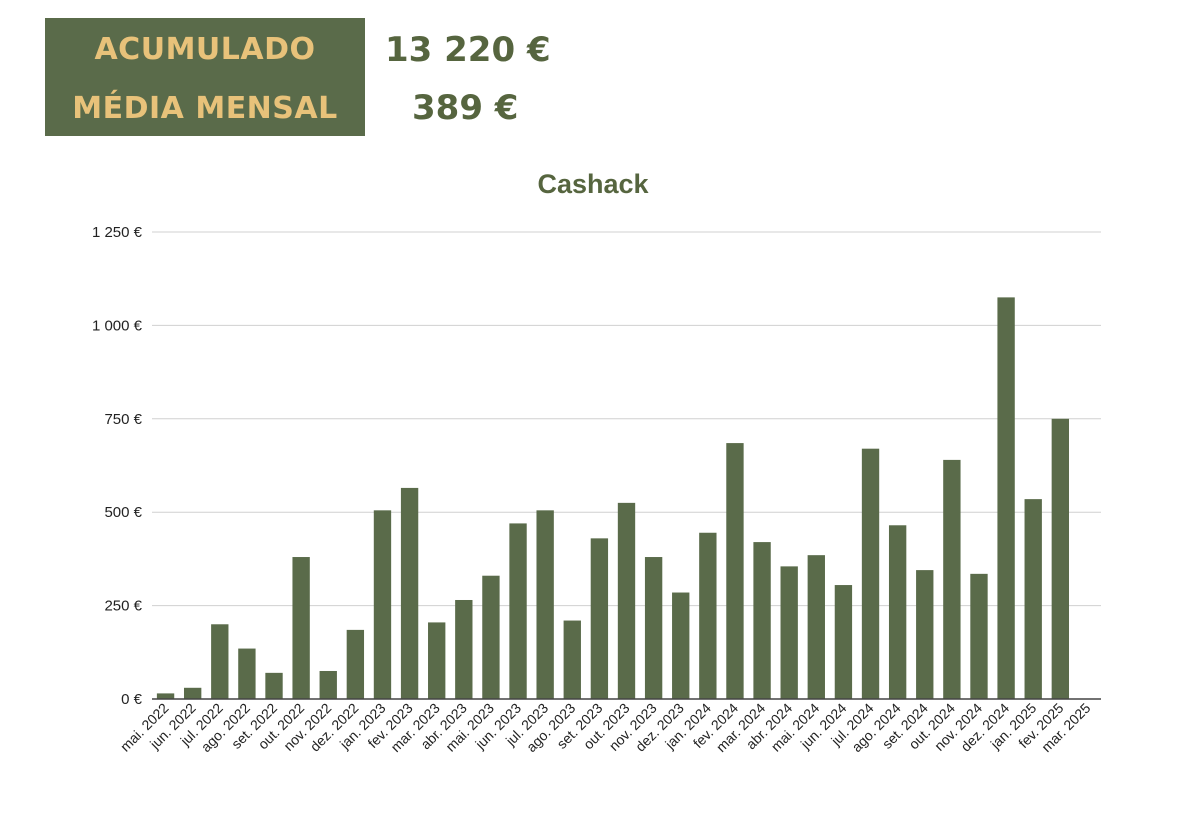  I want to click on summary-box: ACUMULADO MÉDIA MENSAL, so click(205, 77).